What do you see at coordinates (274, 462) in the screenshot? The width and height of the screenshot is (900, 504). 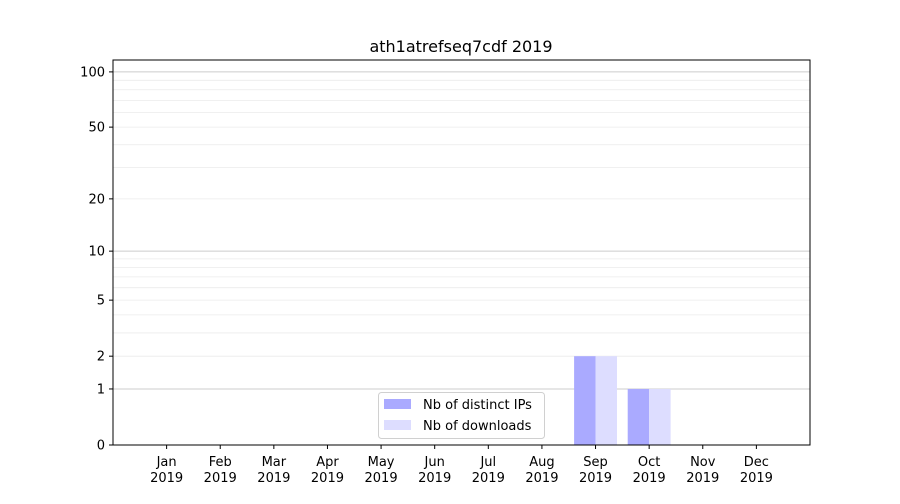 I see `x-tick-label: Mar` at bounding box center [274, 462].